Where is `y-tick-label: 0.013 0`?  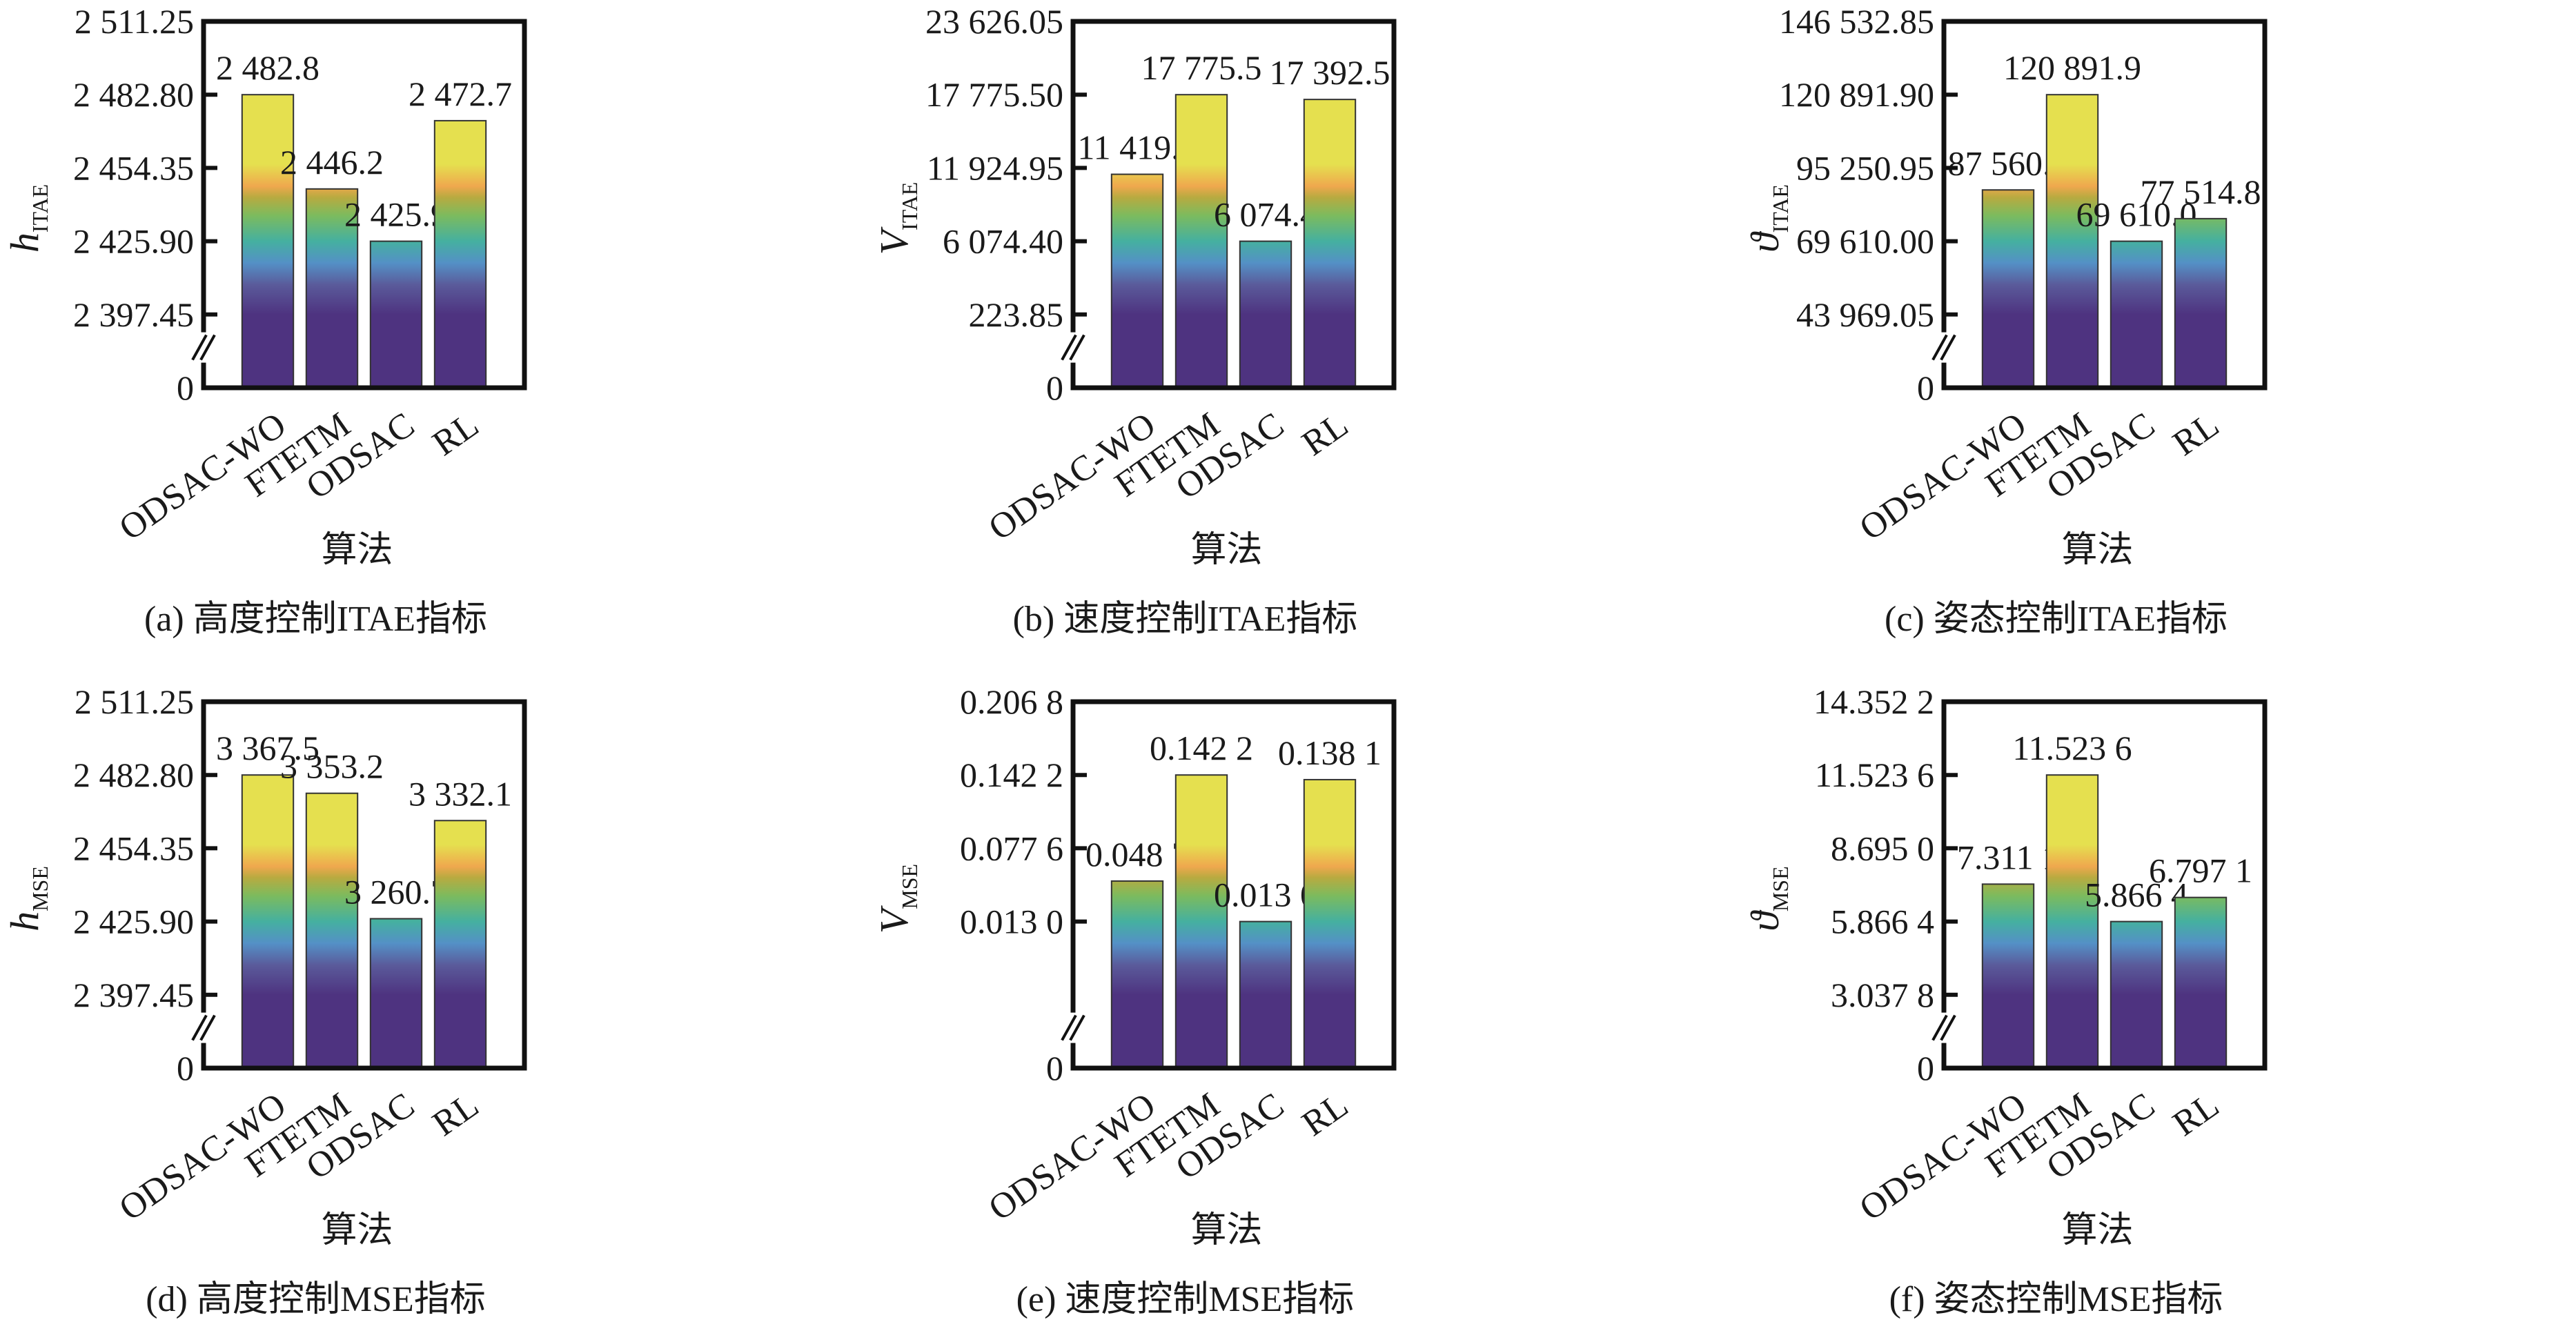 y-tick-label: 0.013 0 is located at coordinates (1011, 922).